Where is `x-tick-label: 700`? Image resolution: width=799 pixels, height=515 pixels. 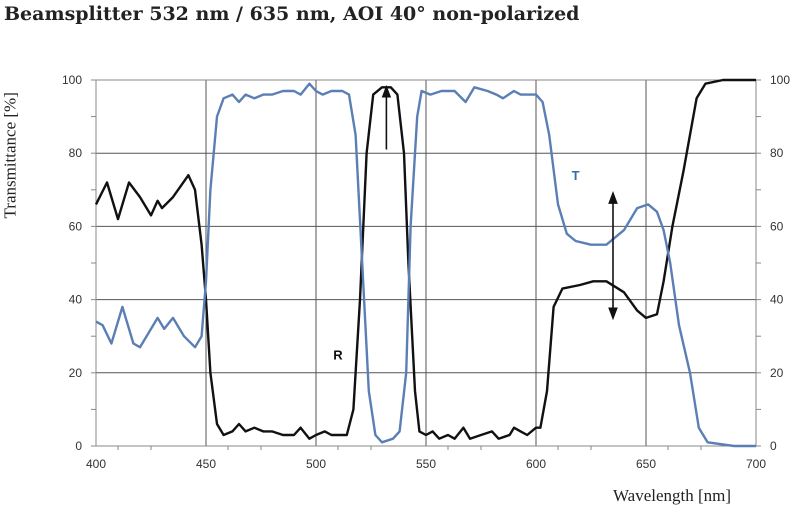 x-tick-label: 700 is located at coordinates (756, 464).